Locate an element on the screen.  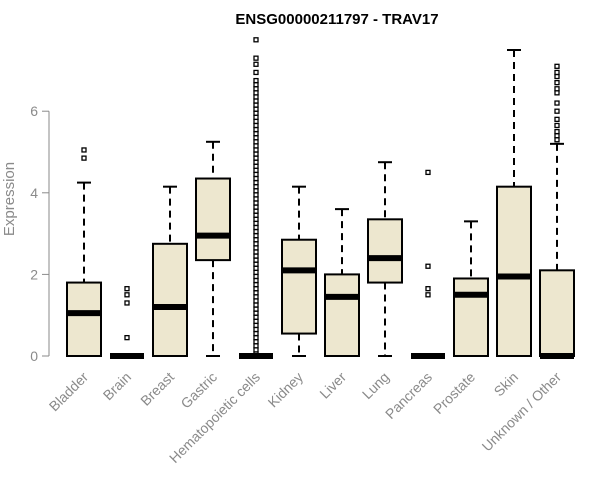
chart-title: ENSG00000211797 - TRAV17 is located at coordinates (336, 19).